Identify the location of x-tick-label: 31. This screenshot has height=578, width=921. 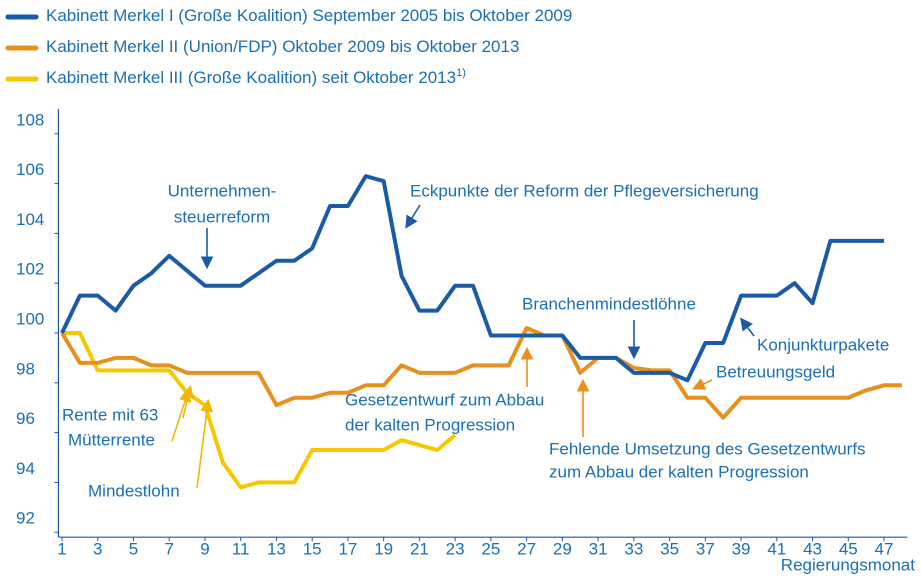
(598, 548).